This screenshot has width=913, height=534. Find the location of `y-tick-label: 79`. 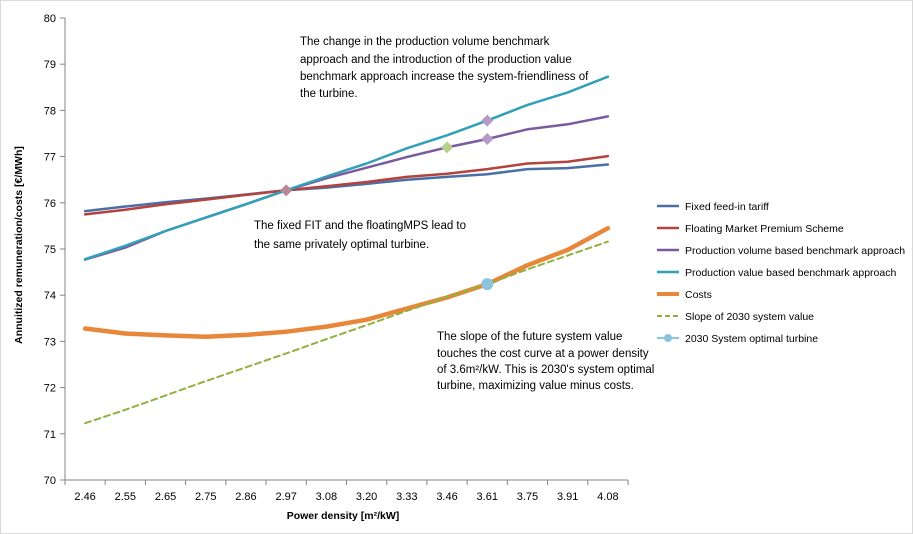

y-tick-label: 79 is located at coordinates (50, 65).